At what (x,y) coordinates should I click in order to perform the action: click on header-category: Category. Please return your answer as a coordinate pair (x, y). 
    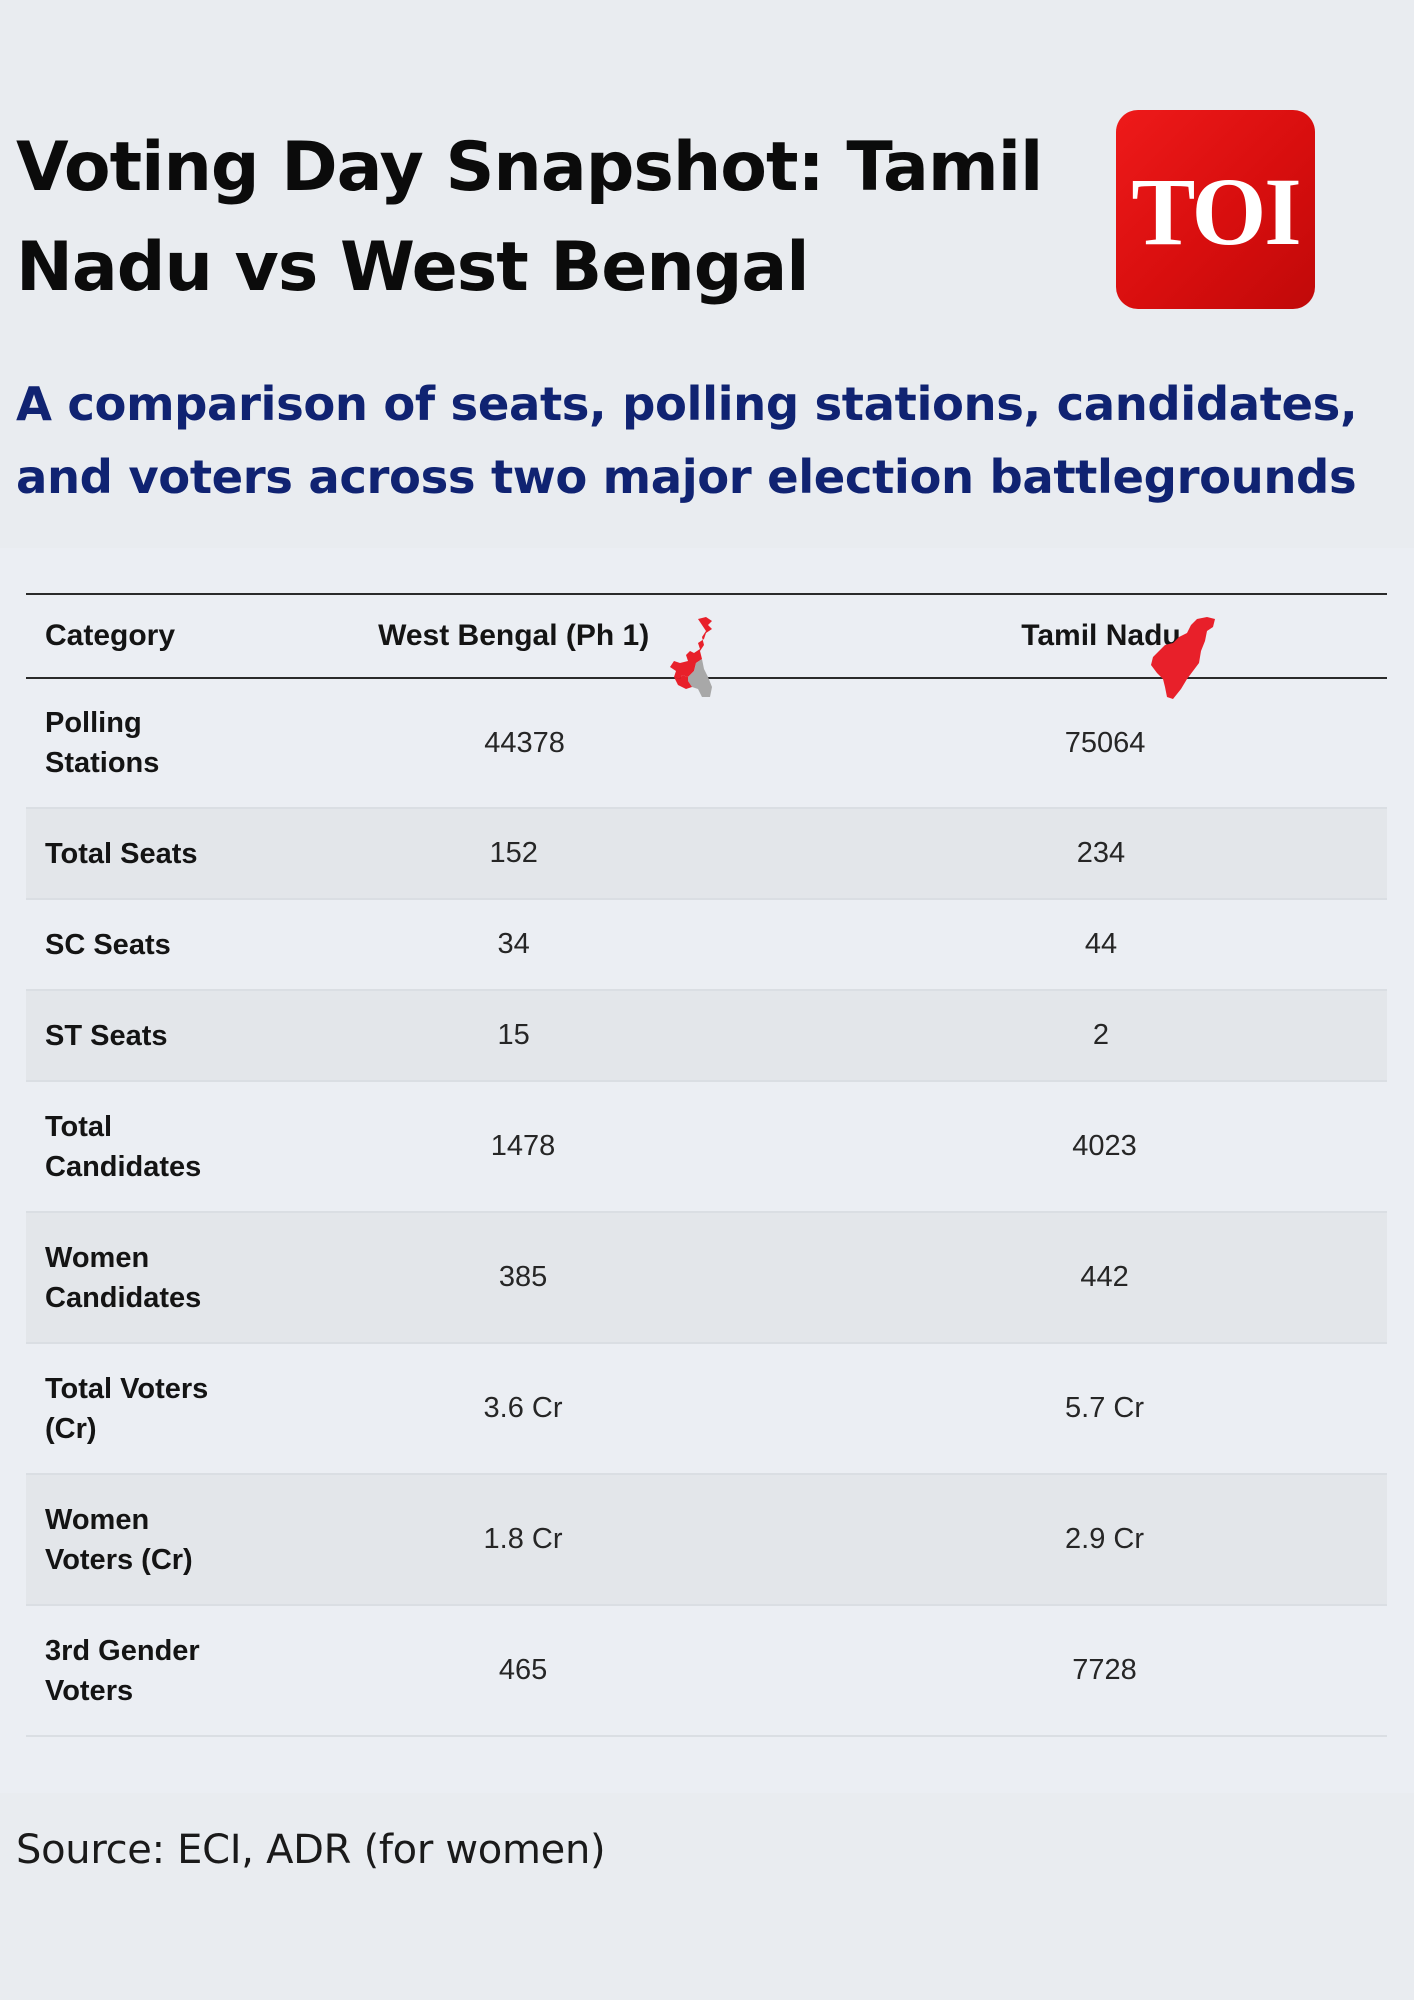
    Looking at the image, I should click on (110, 635).